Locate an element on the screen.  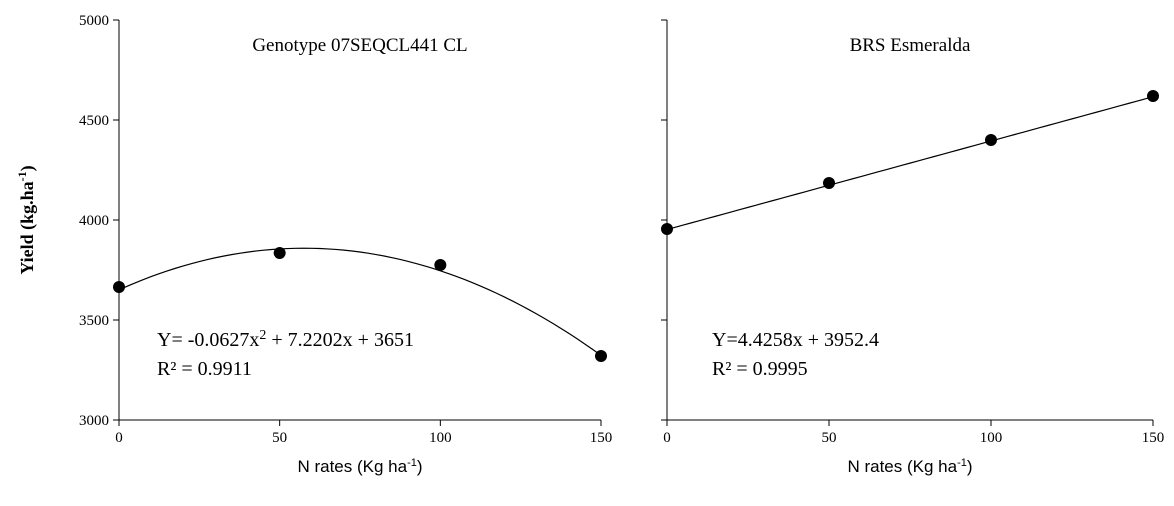
panel-1-x-tick-label: 50 is located at coordinates (829, 438).